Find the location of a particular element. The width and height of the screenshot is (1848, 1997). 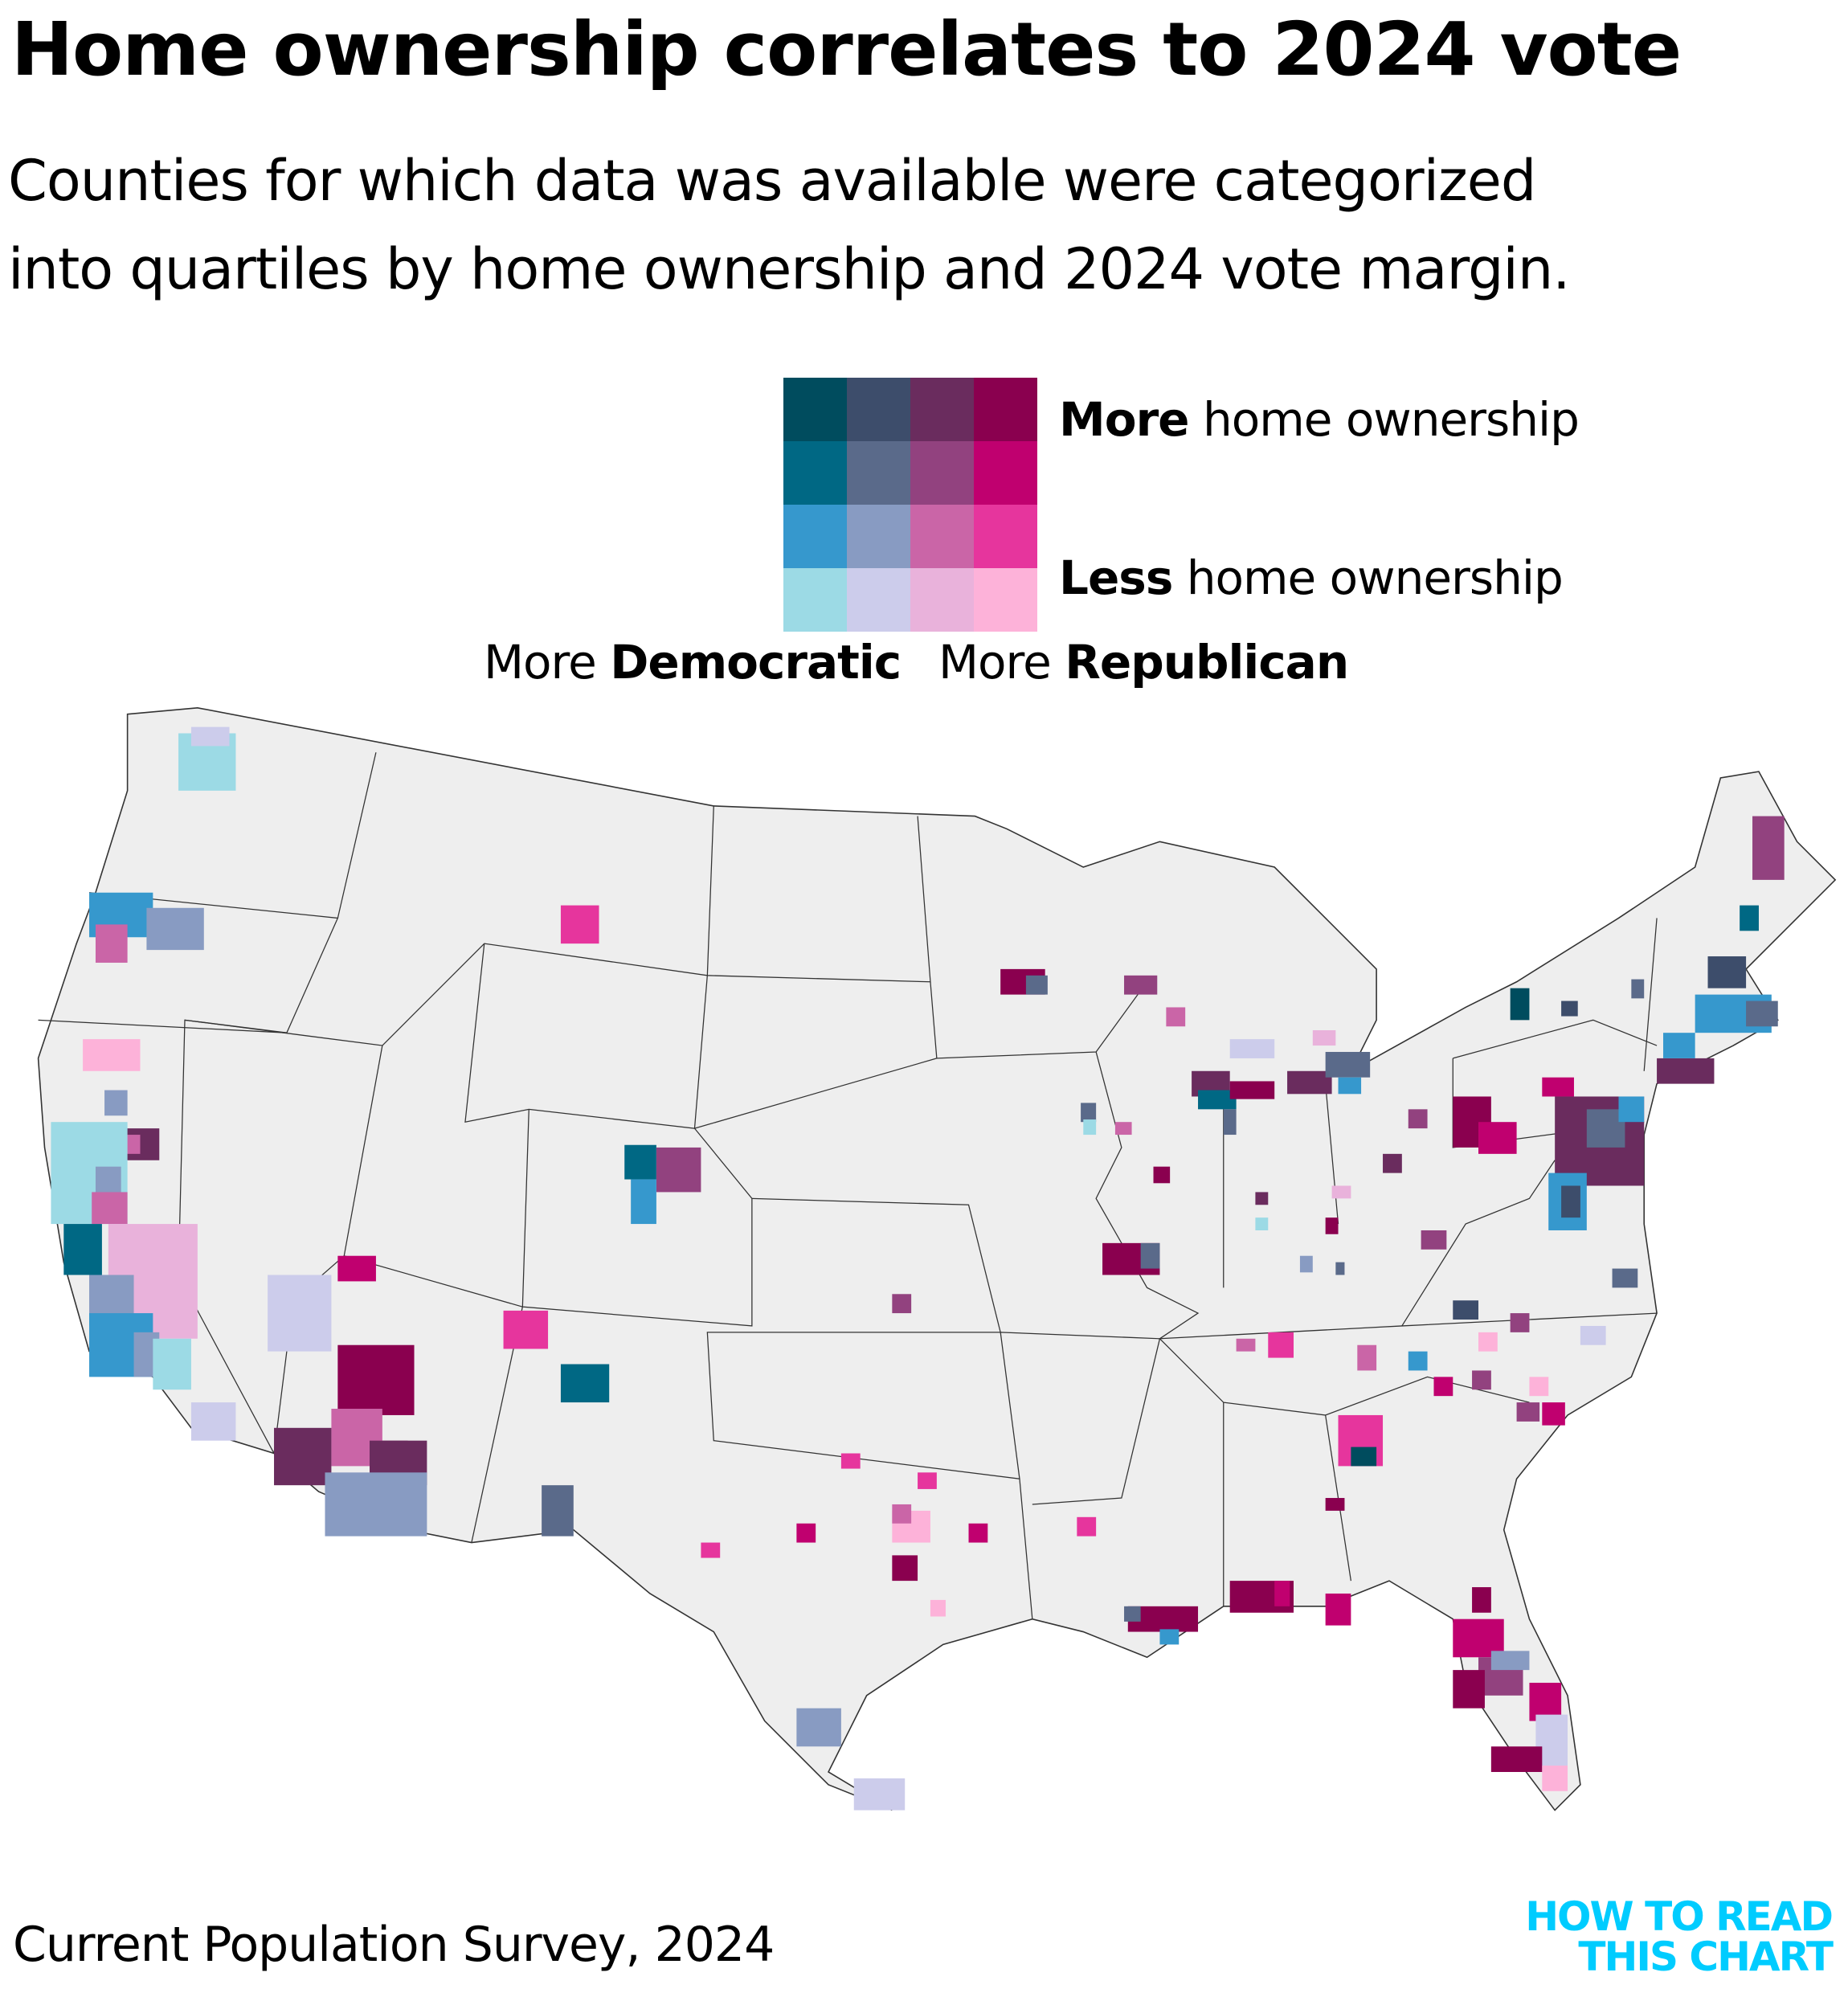

legend-more-bold: More is located at coordinates (1125, 420).